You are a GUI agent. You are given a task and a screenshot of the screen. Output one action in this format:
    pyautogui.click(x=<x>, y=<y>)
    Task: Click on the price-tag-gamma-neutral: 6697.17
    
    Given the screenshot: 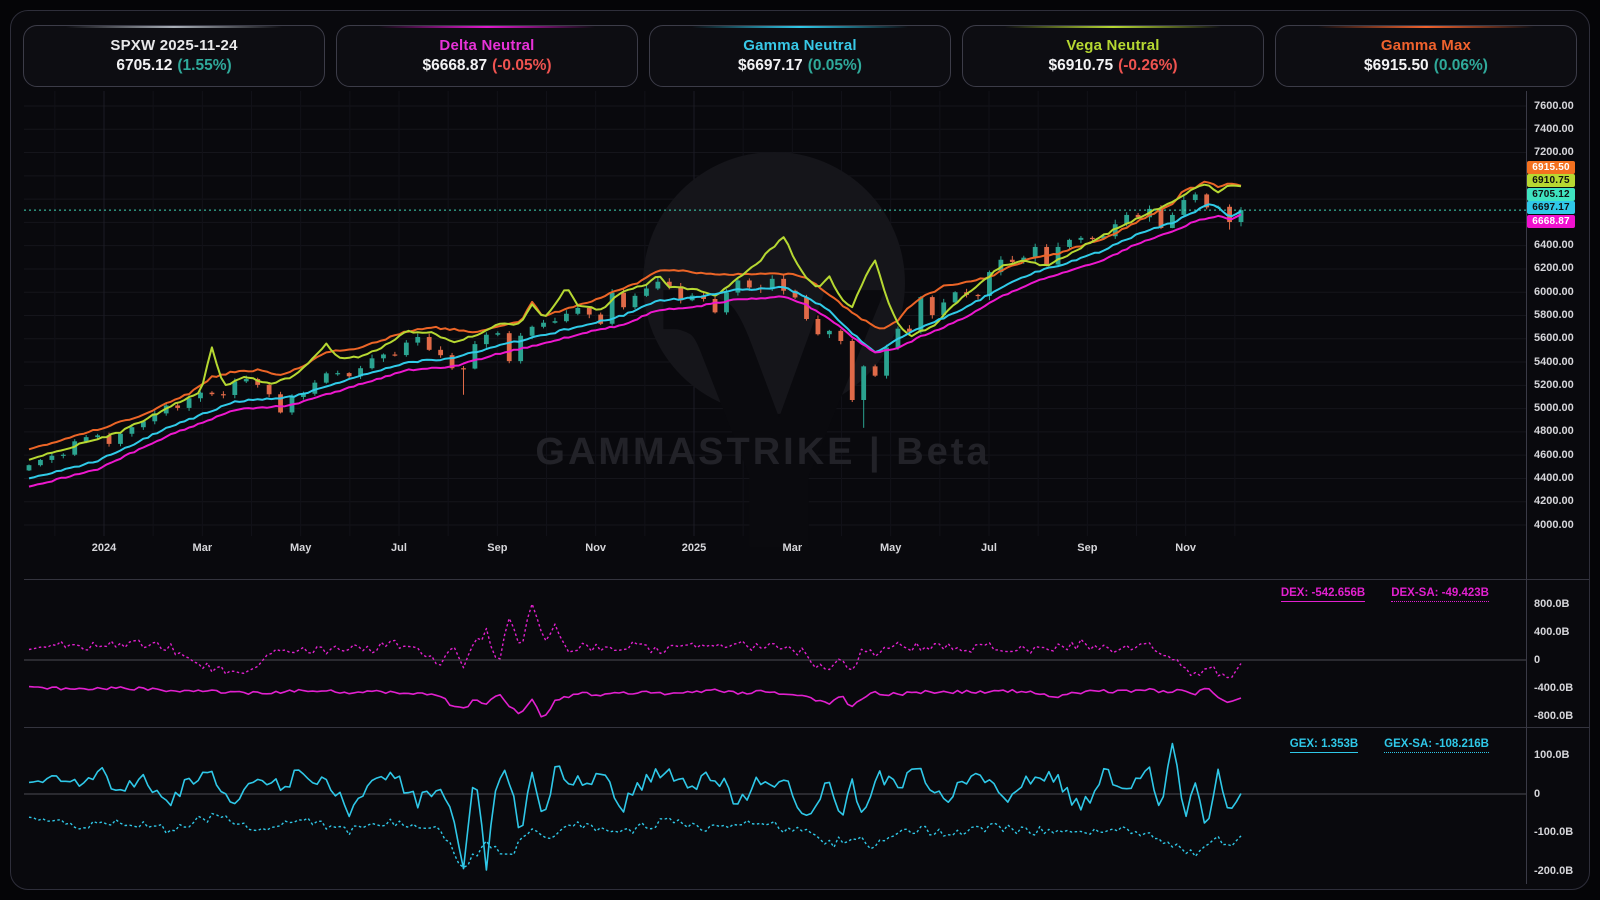 What is the action you would take?
    pyautogui.click(x=1551, y=208)
    